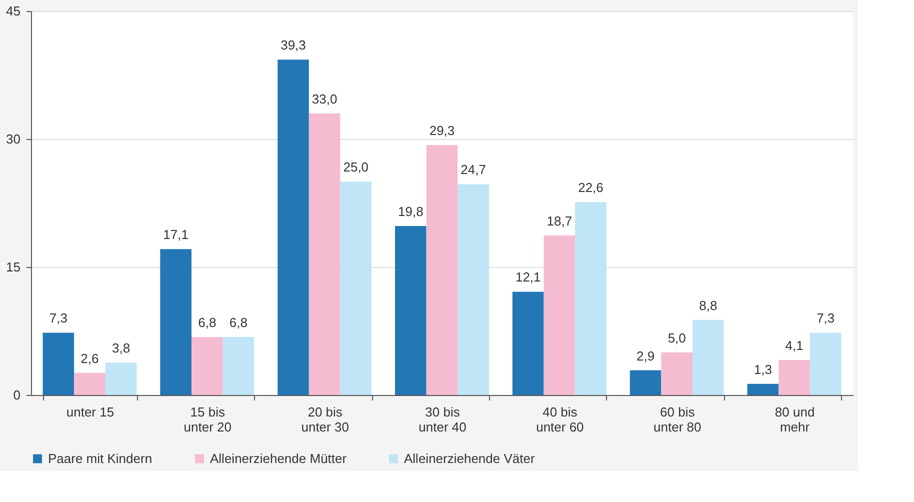 The image size is (914, 502). What do you see at coordinates (411, 212) in the screenshot?
I see `data-label: 19,8` at bounding box center [411, 212].